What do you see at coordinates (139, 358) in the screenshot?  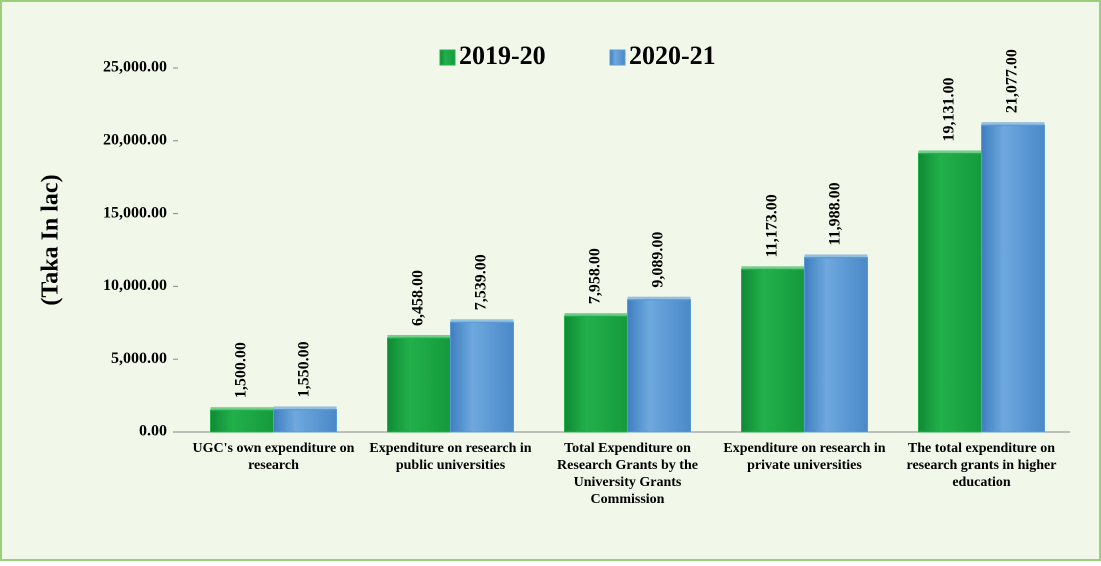 I see `y-tick-label: 5,000.00` at bounding box center [139, 358].